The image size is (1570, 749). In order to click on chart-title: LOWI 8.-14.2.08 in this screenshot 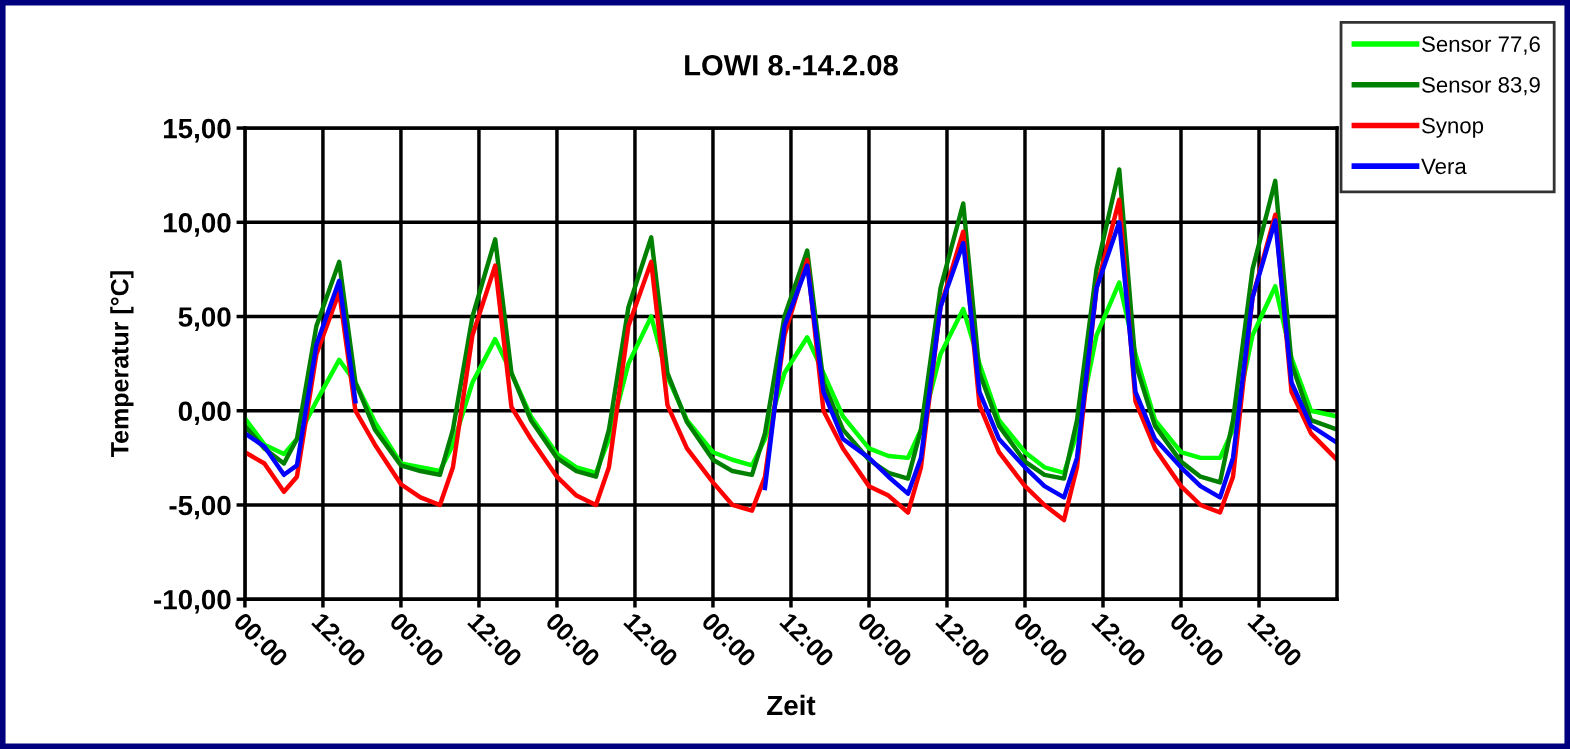, I will do `click(791, 65)`.